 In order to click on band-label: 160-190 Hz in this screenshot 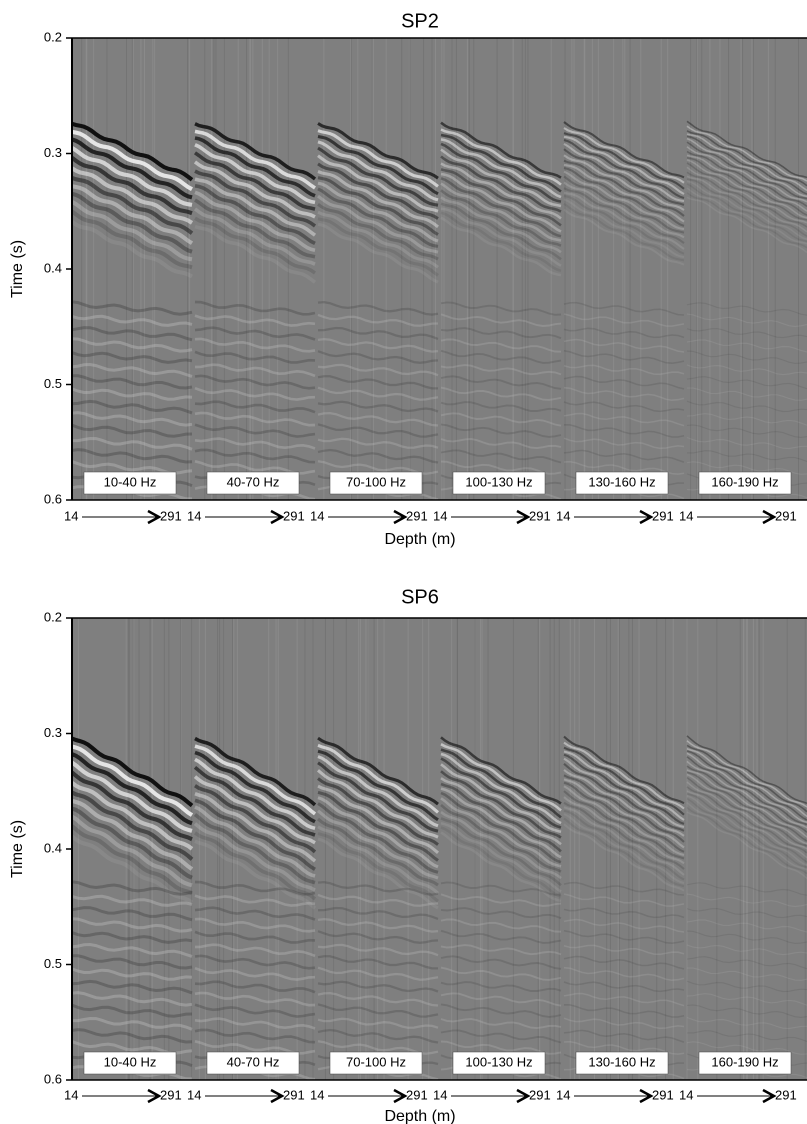, I will do `click(744, 1061)`.